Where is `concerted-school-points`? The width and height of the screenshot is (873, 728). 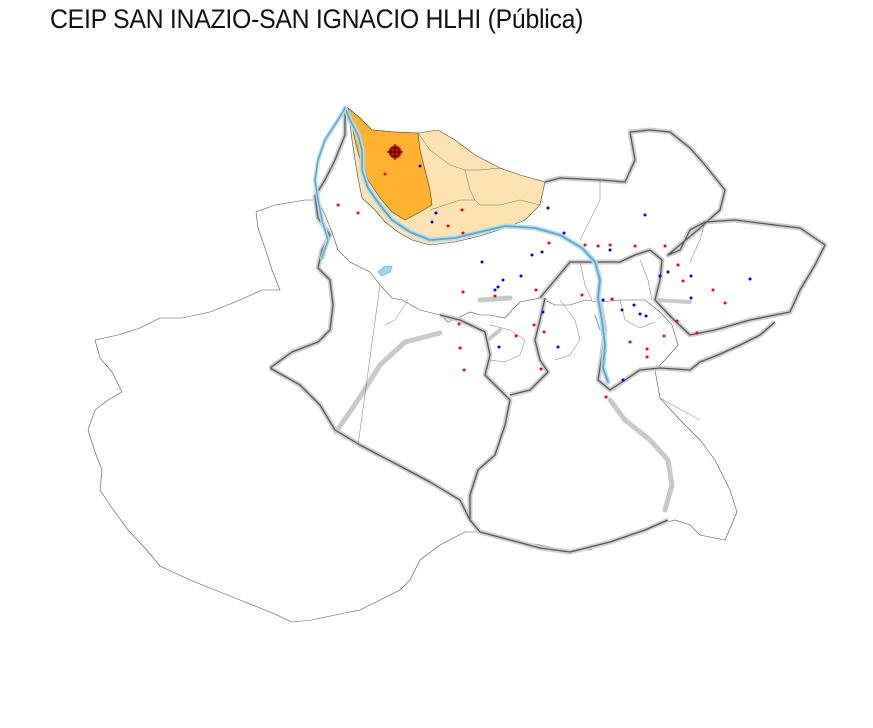
concerted-school-points is located at coordinates (585, 273).